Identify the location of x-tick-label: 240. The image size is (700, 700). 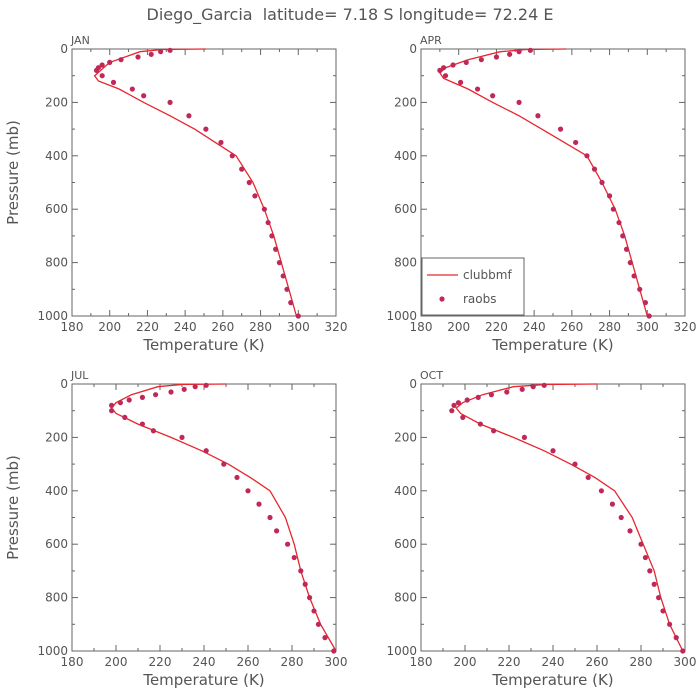
(204, 662).